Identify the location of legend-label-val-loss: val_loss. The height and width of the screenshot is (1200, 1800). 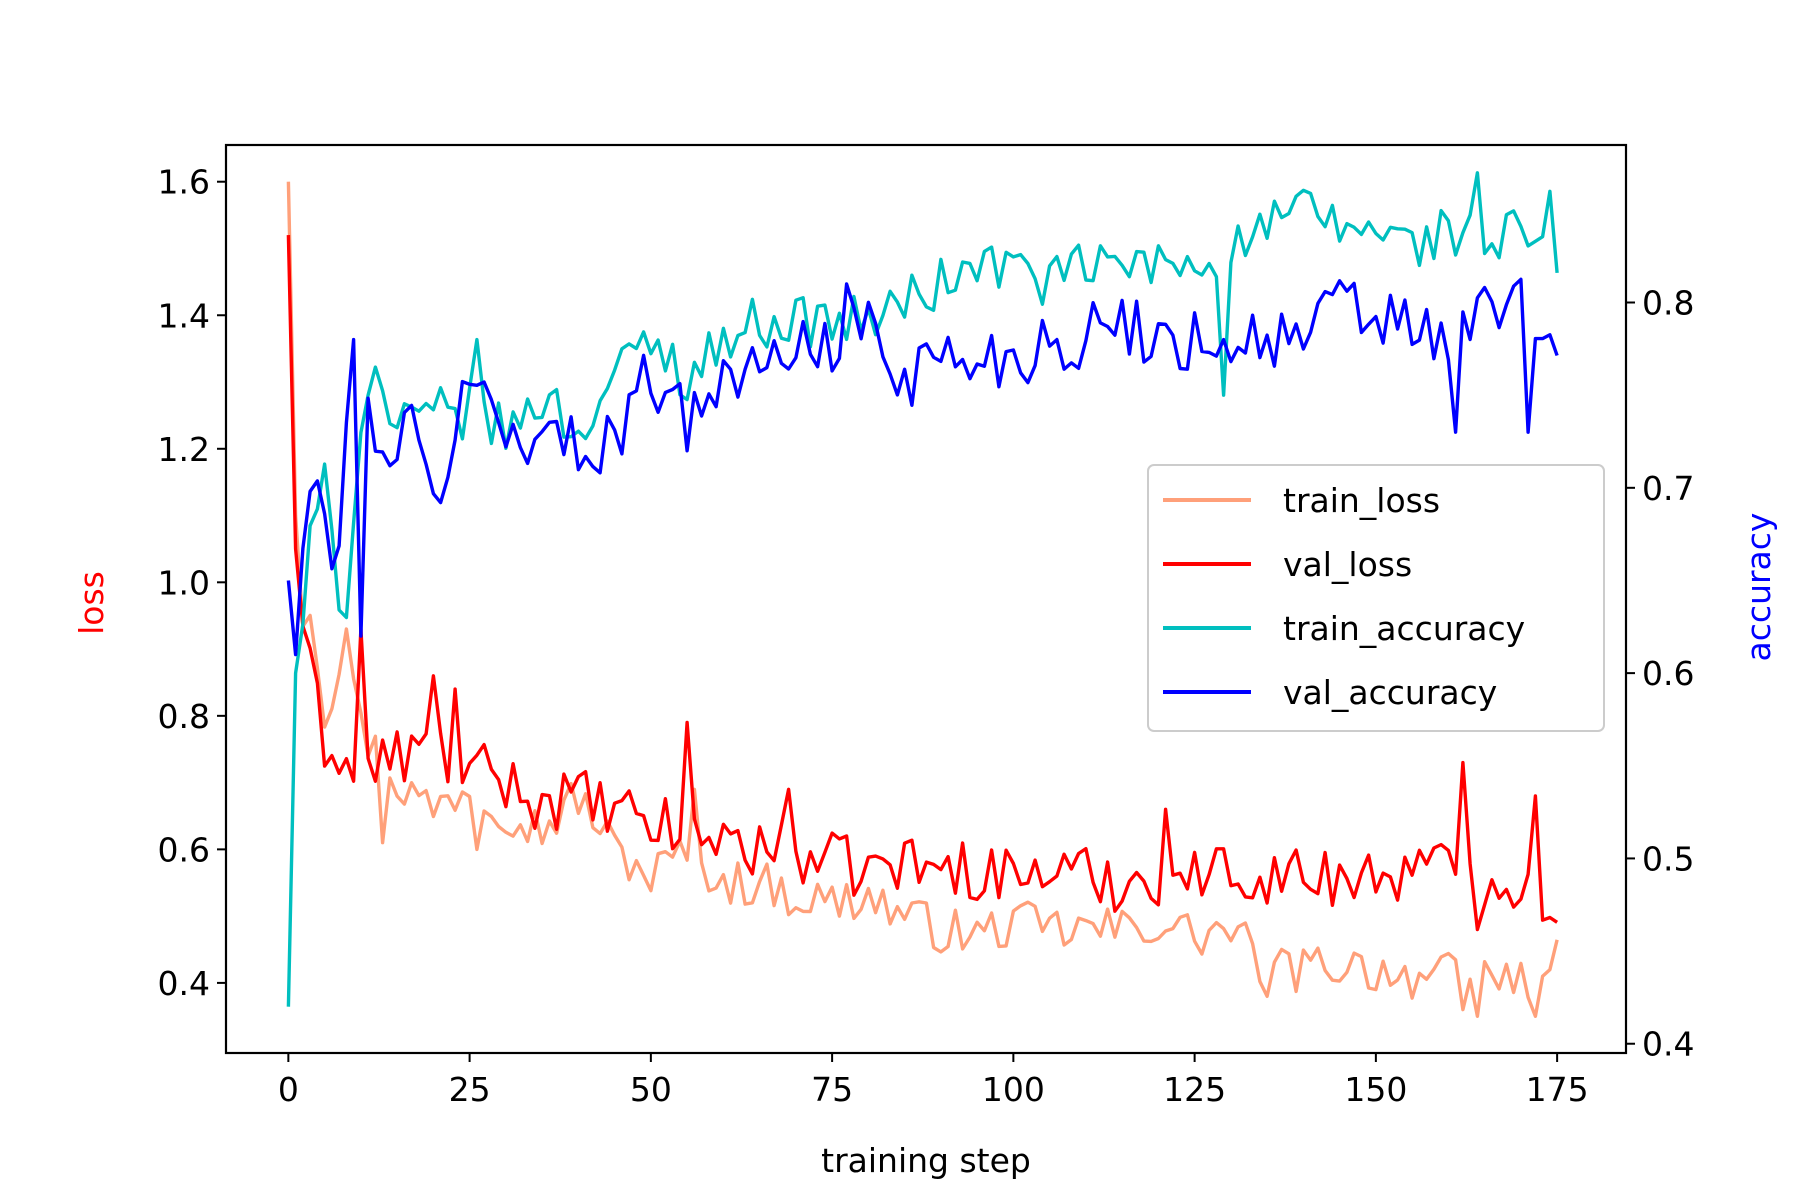
(1347, 564).